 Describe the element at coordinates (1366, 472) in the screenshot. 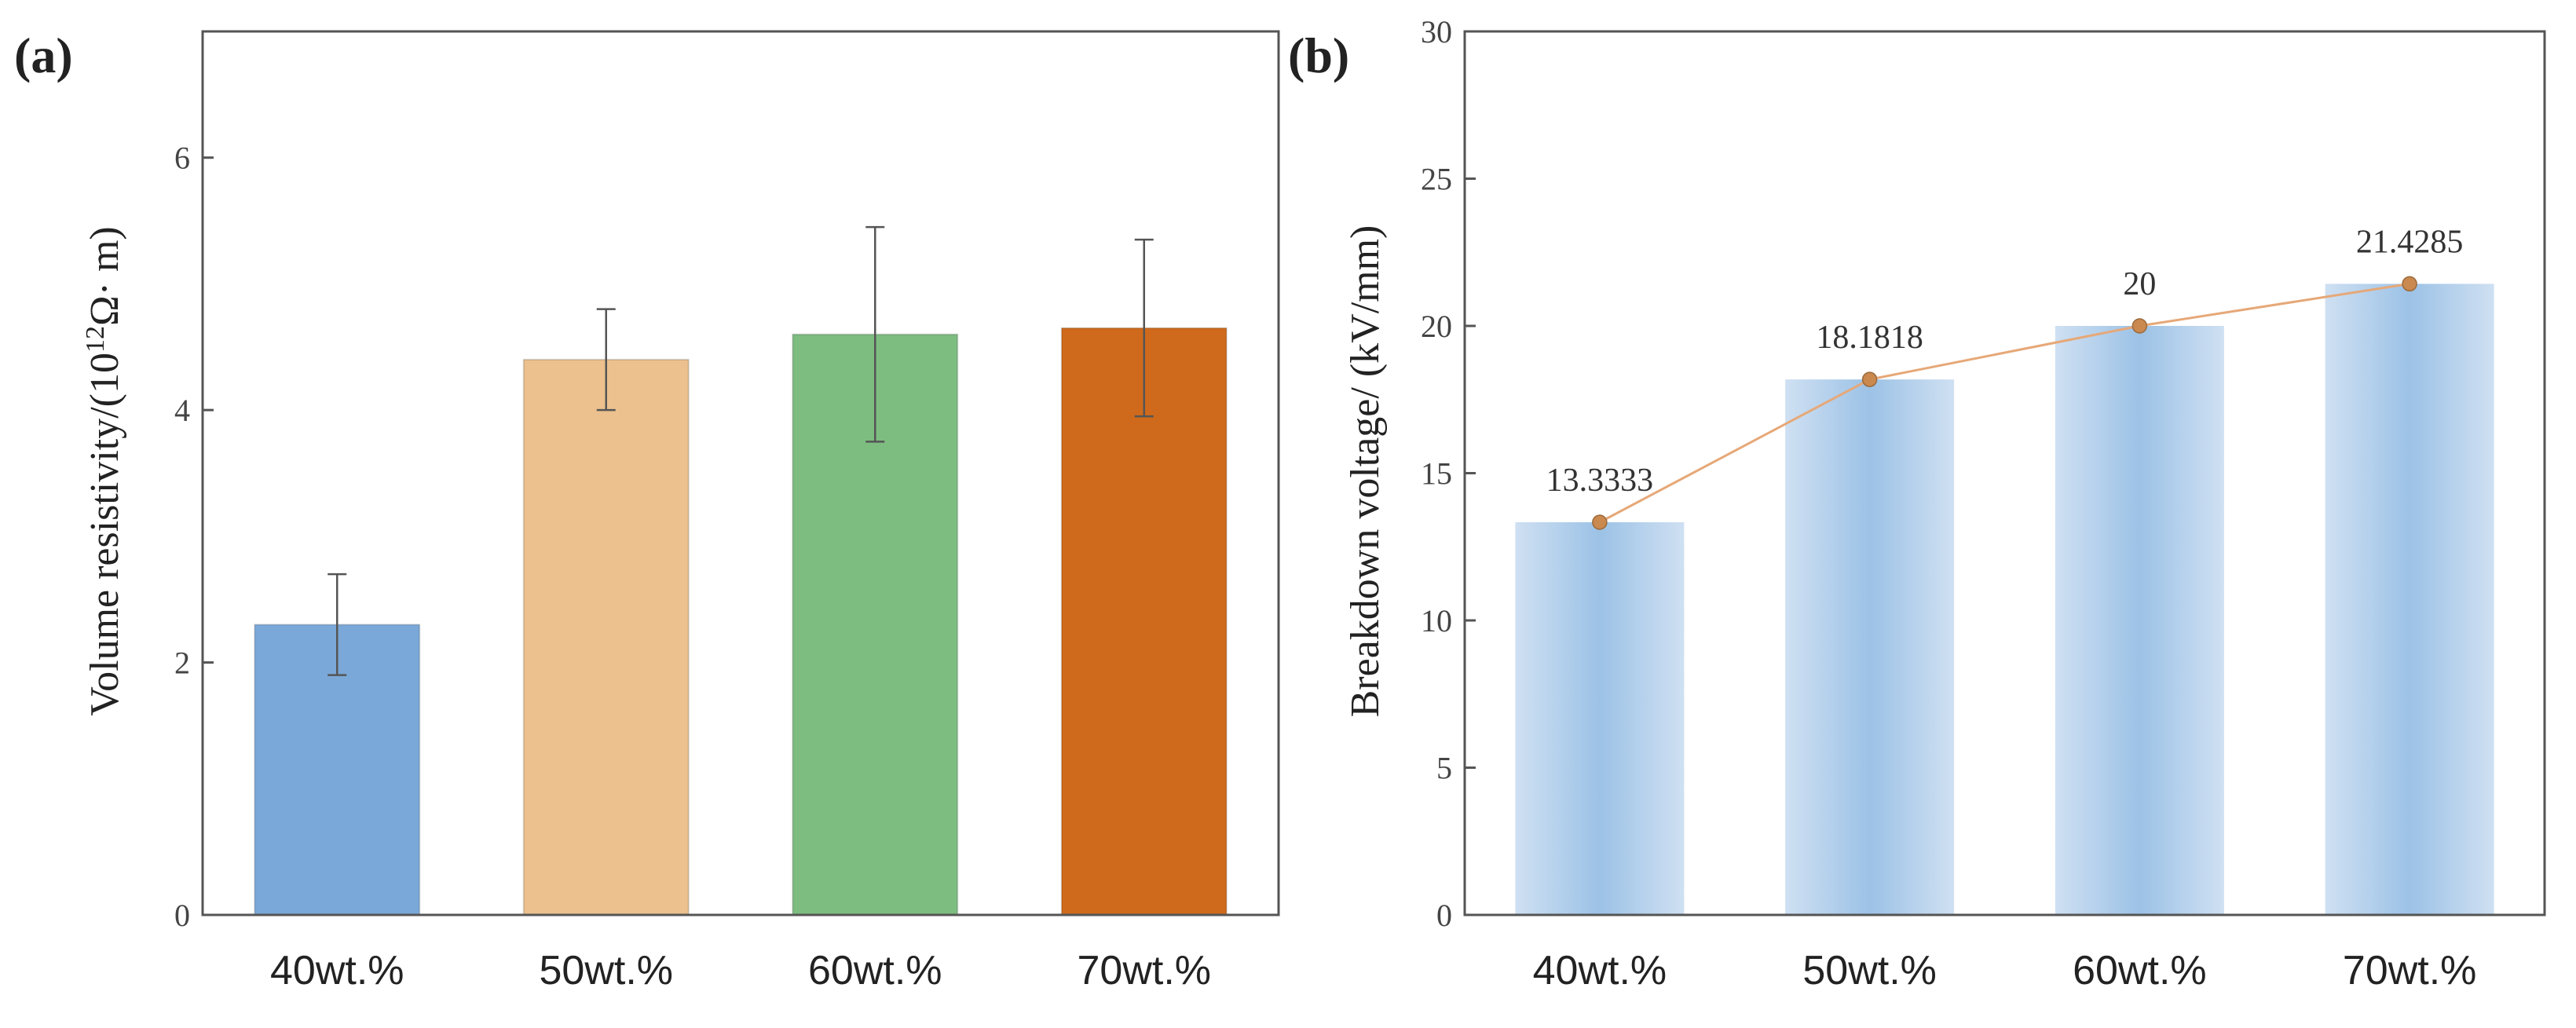

I see `panel-b-y-axis-label: Breakdown voltage/ (kV/mm)` at that location.